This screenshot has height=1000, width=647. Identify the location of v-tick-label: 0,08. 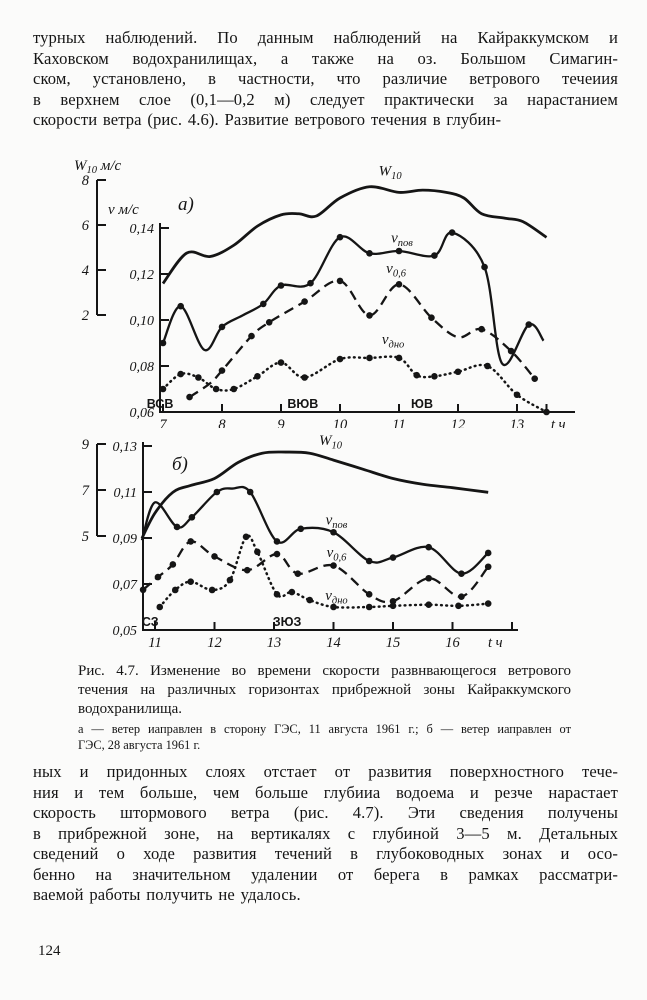
(142, 367).